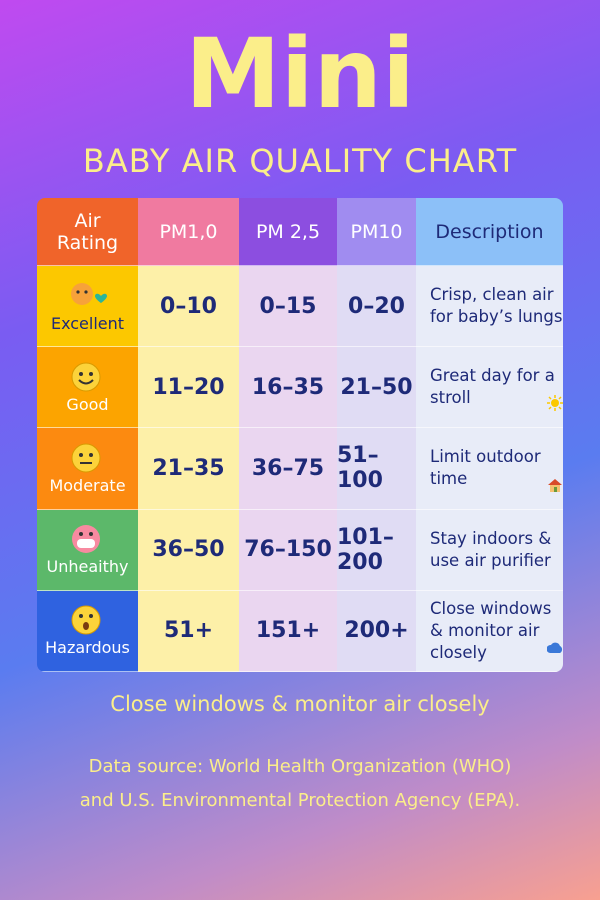  Describe the element at coordinates (376, 469) in the screenshot. I see `pm-cell: 51–100` at that location.